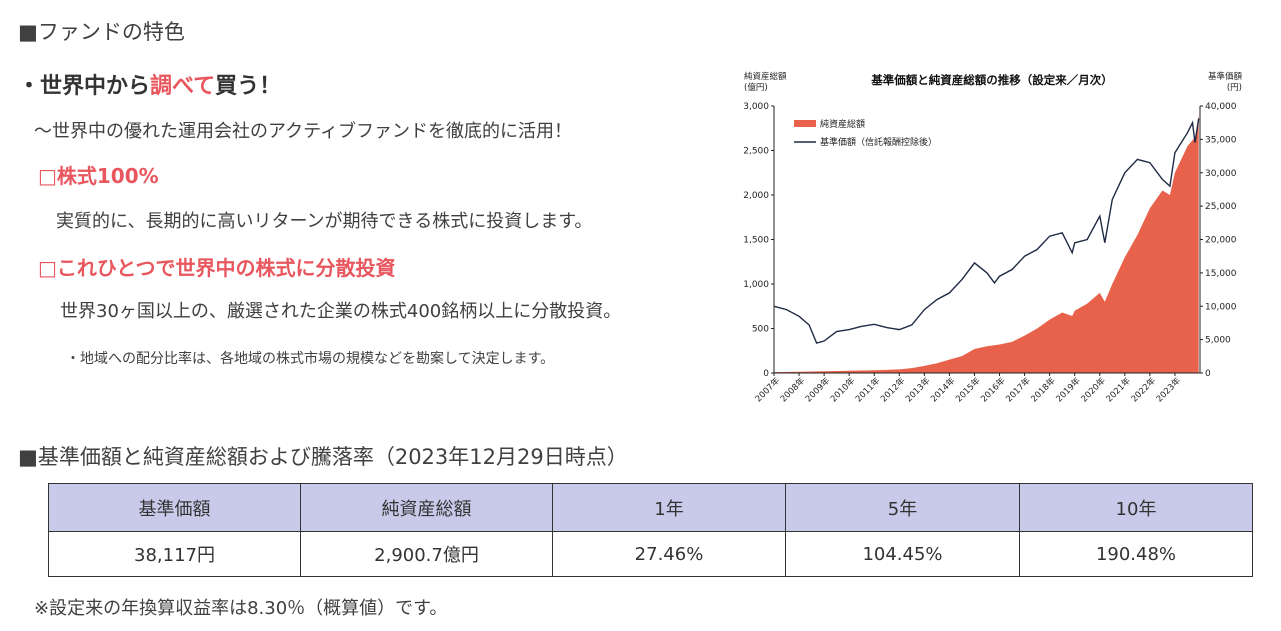 The height and width of the screenshot is (631, 1281). What do you see at coordinates (756, 285) in the screenshot?
I see `ytick-left-label: 1,000` at bounding box center [756, 285].